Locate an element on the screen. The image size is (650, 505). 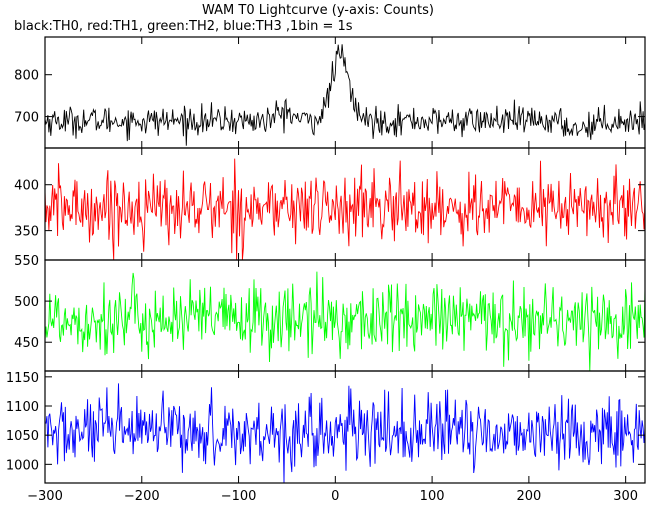
y-tick-label: 350 is located at coordinates (26, 232).